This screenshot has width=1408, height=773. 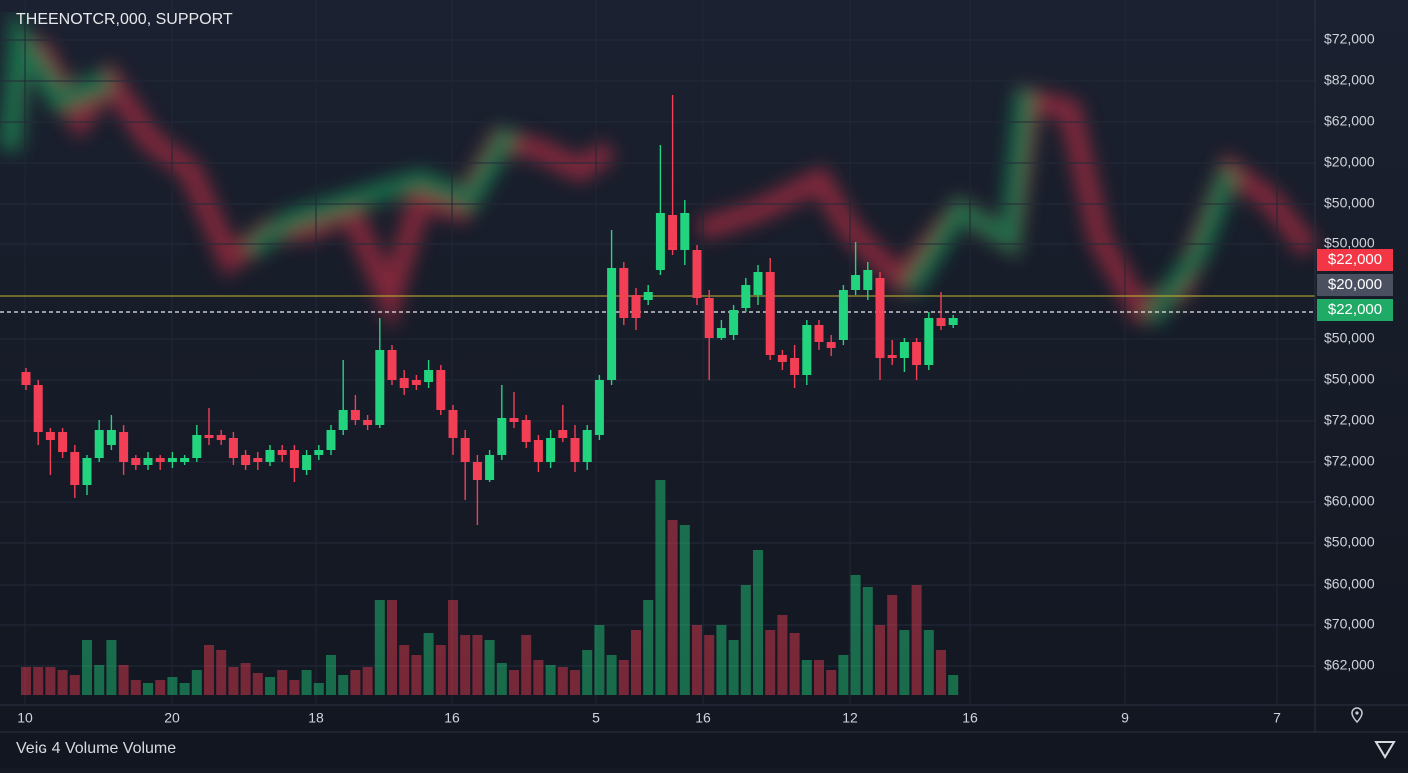 I want to click on x-axis-label: 12, so click(x=850, y=718).